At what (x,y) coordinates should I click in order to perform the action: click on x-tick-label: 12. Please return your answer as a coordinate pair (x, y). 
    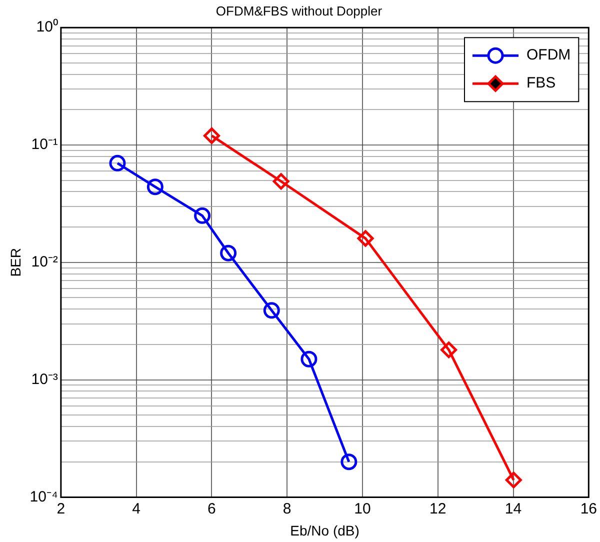
    Looking at the image, I should click on (438, 509).